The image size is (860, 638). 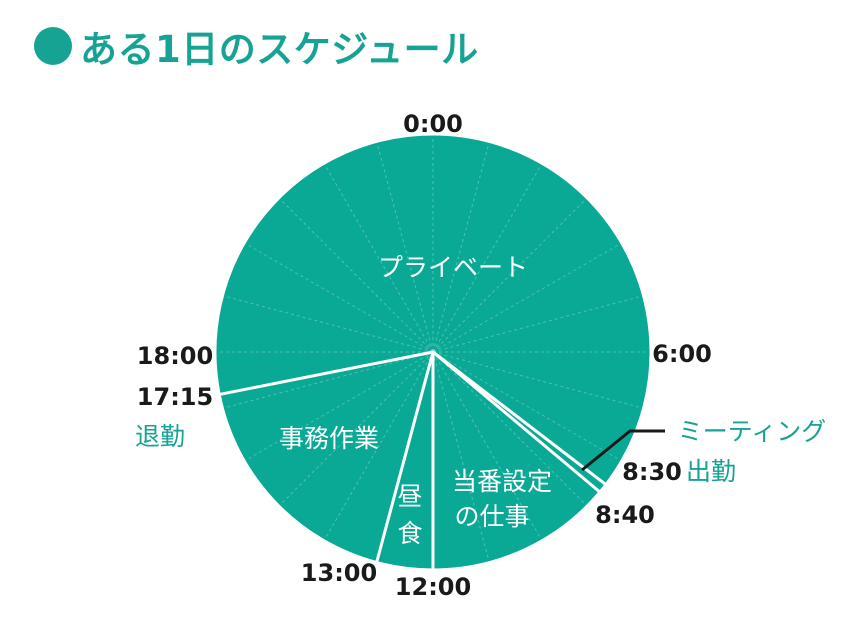 I want to click on chart-title: ある1日のスケジュール, so click(x=256, y=46).